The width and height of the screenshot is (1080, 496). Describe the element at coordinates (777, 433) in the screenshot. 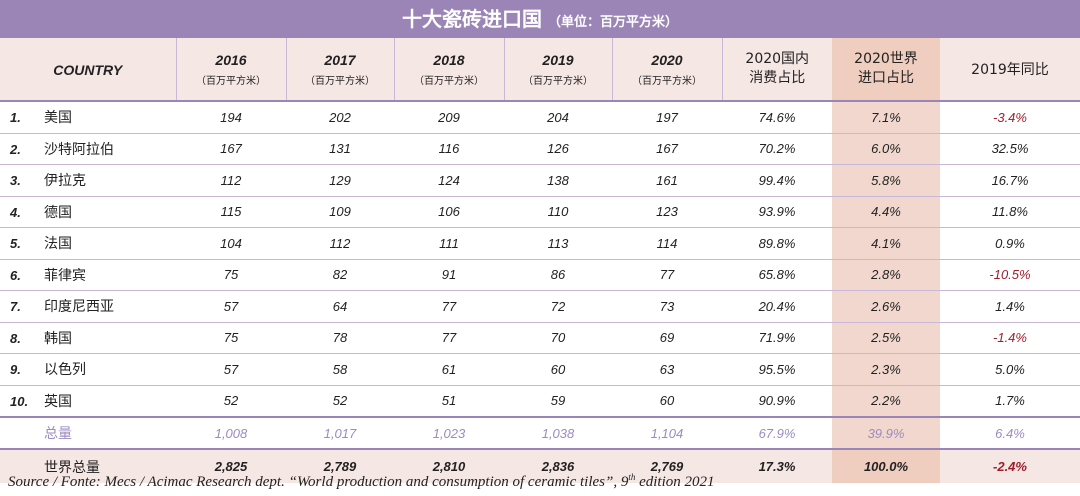

I see `total-consumption-share: 67.9%` at that location.